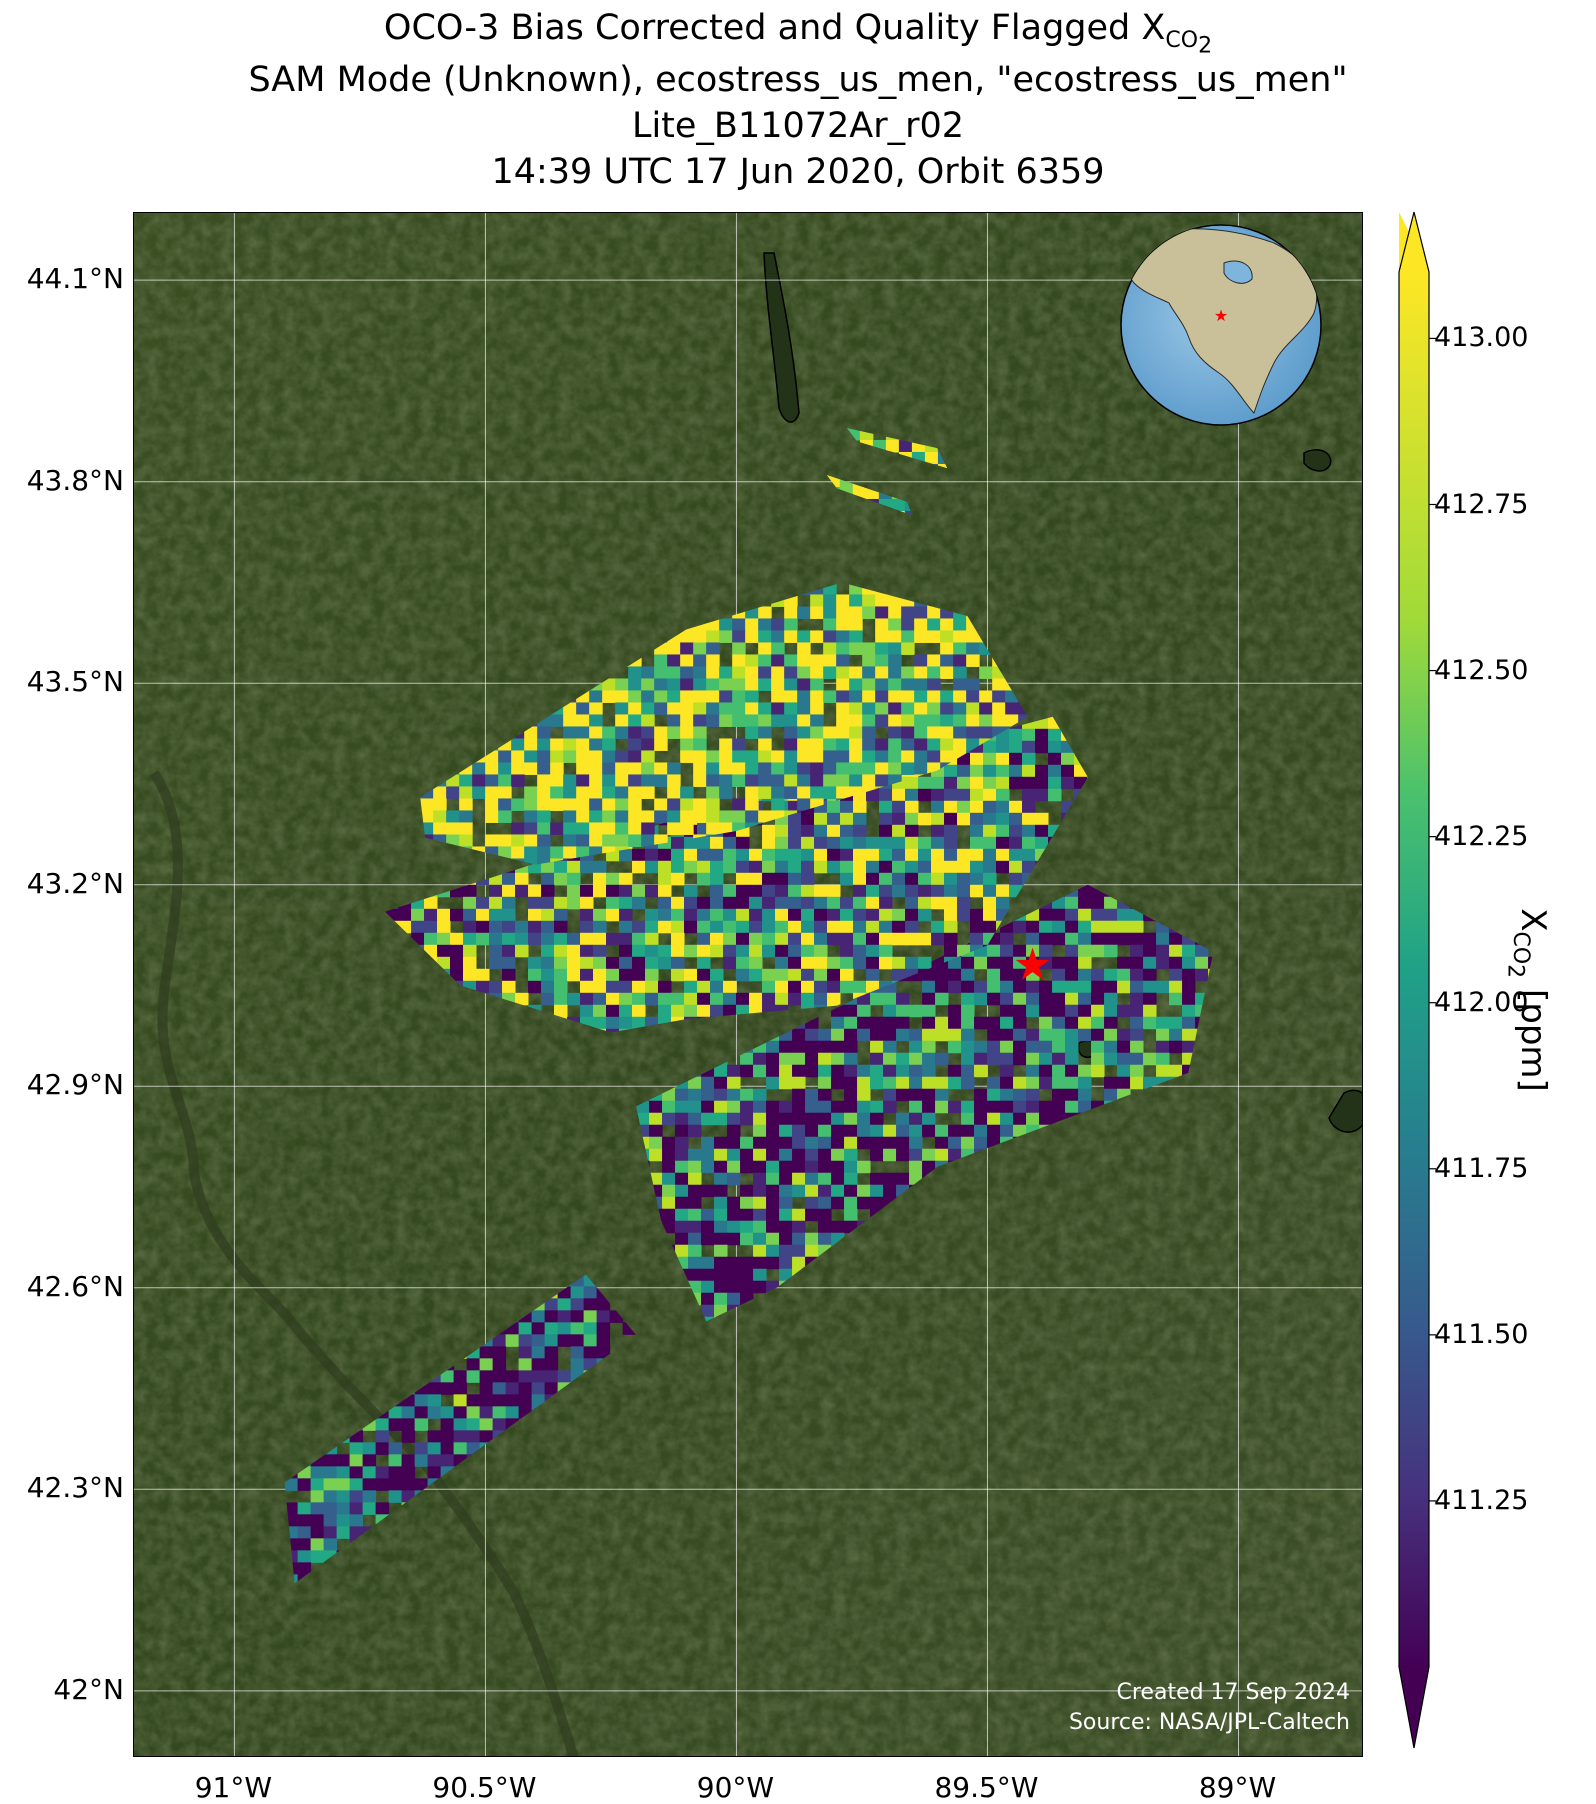  I want to click on credit-source: Source: NASA/JPL-Caltech, so click(1209, 1722).